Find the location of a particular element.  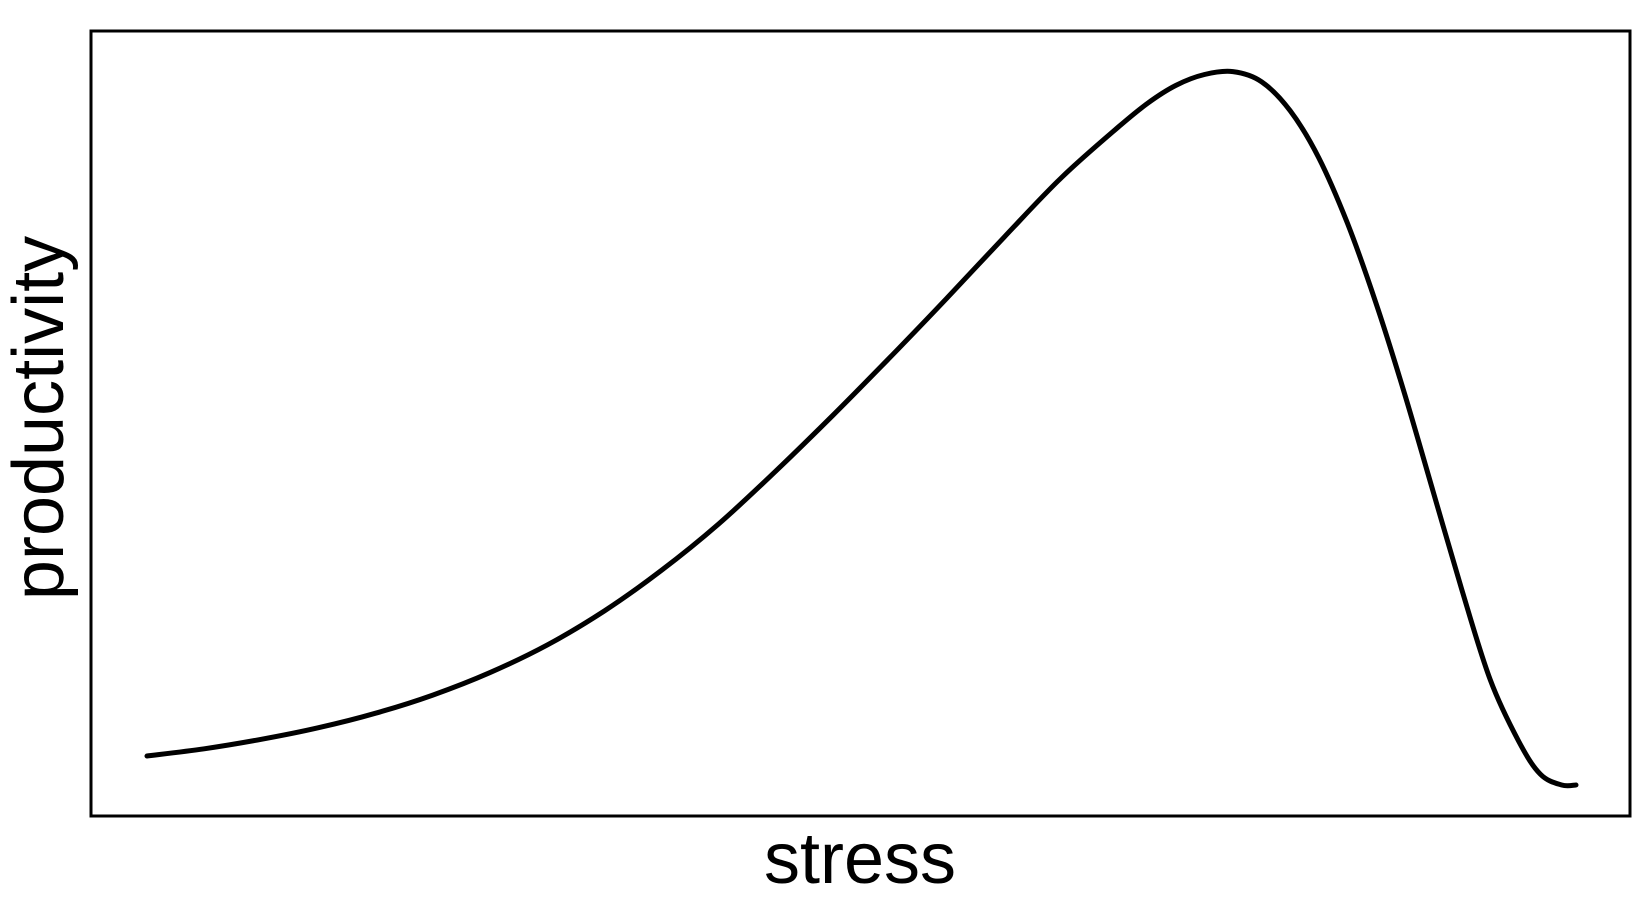

x-axis-label: stress is located at coordinates (860, 859).